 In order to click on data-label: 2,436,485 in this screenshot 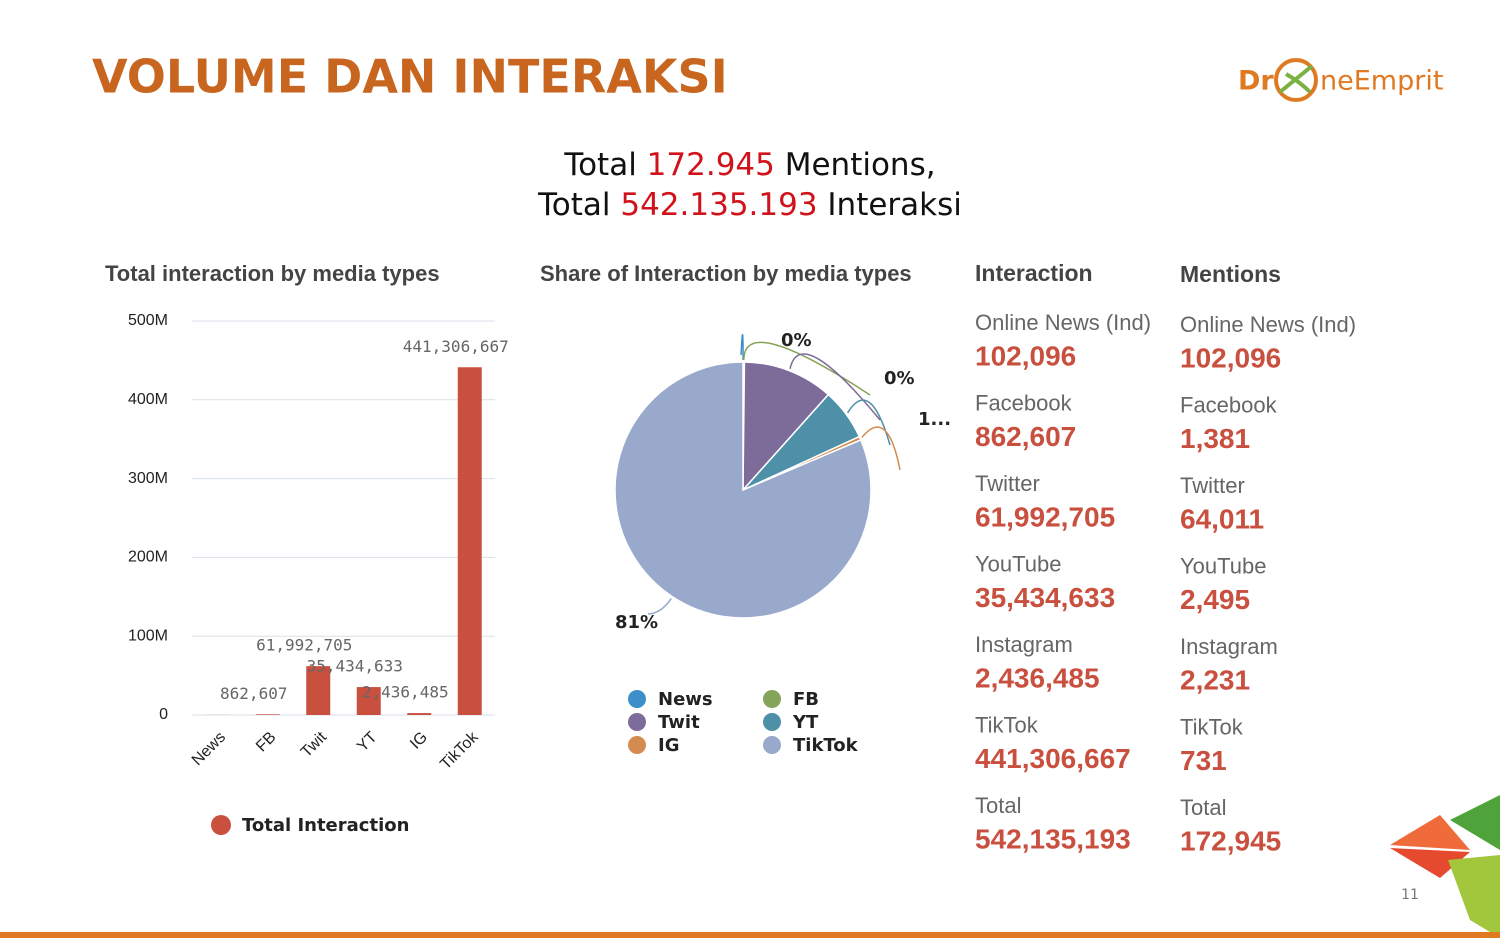, I will do `click(405, 692)`.